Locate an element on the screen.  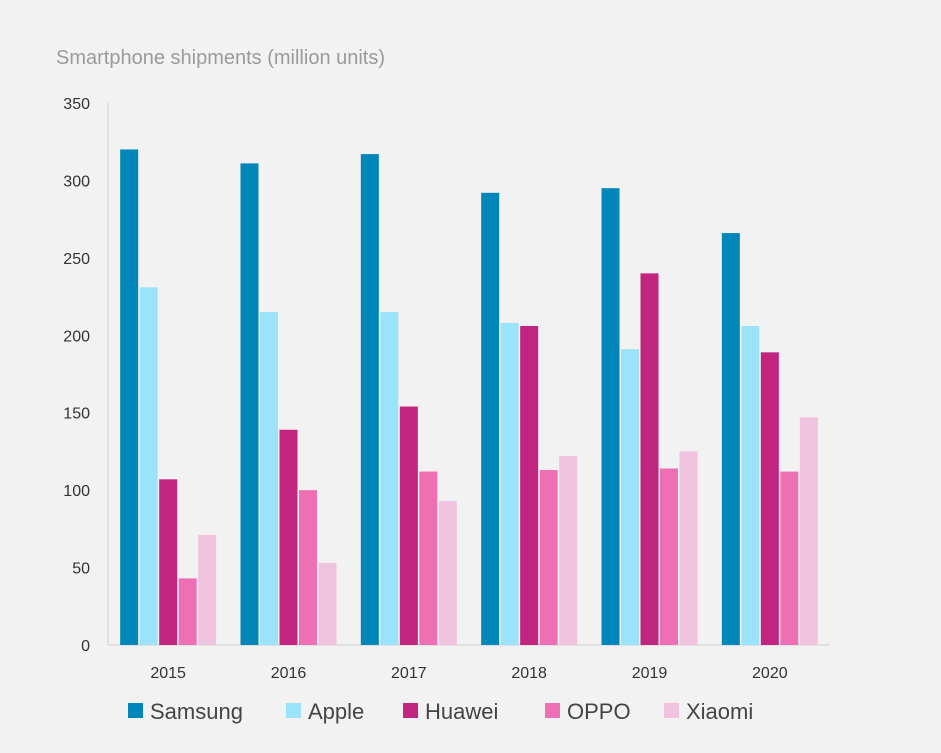
x-axis: 2015 2016 2017 2018 2019 2020 is located at coordinates (469, 663).